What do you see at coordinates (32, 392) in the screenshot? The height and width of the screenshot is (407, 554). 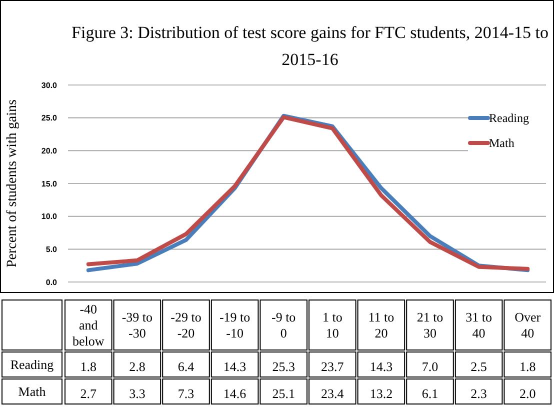 I see `text: Math` at bounding box center [32, 392].